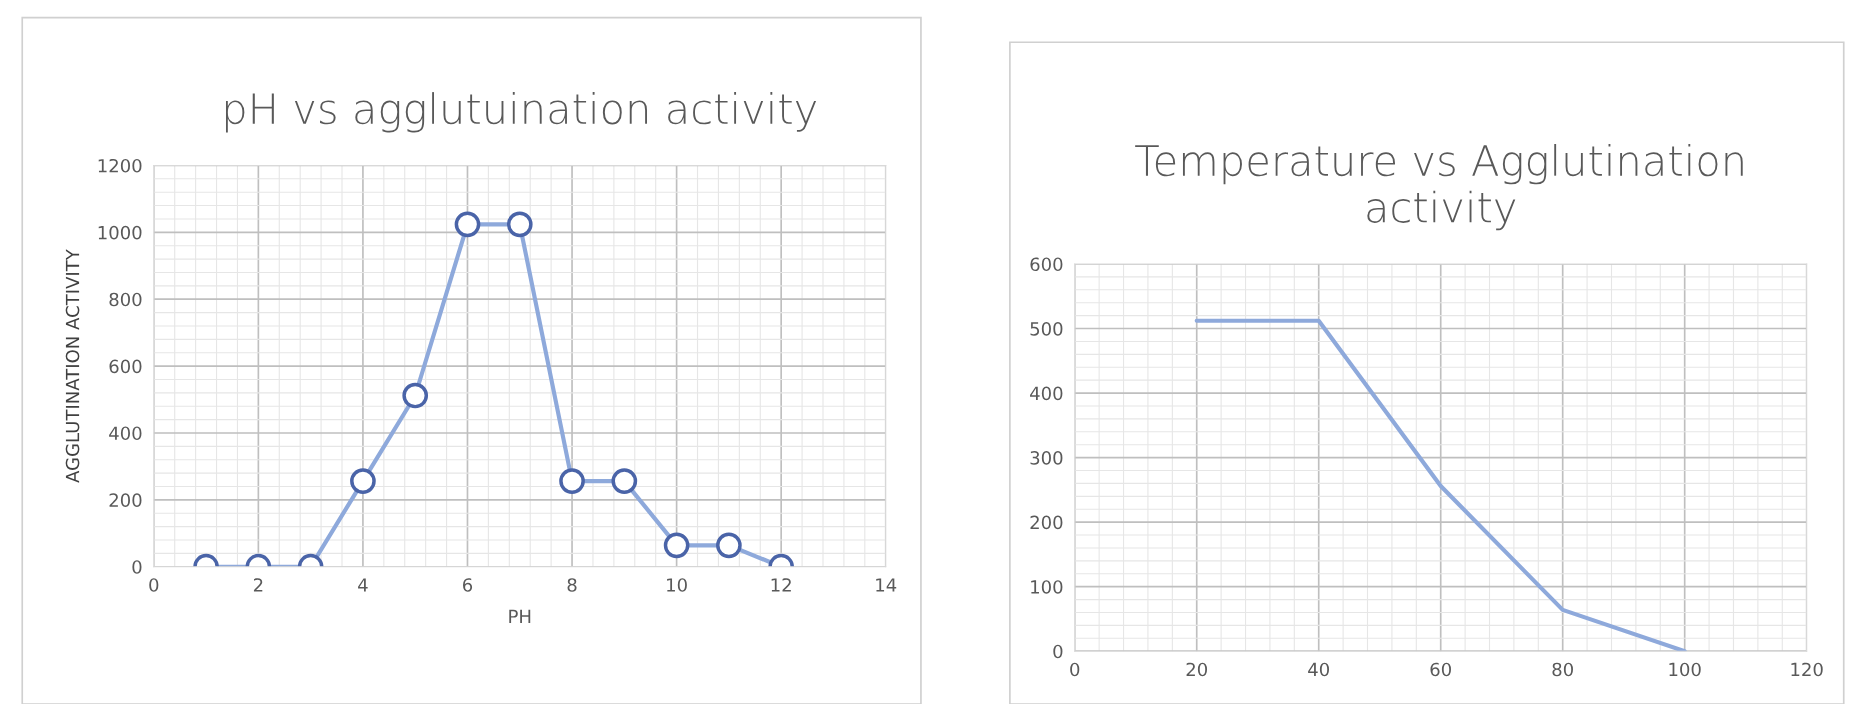  Describe the element at coordinates (886, 585) in the screenshot. I see `x-tick-label: 14` at that location.